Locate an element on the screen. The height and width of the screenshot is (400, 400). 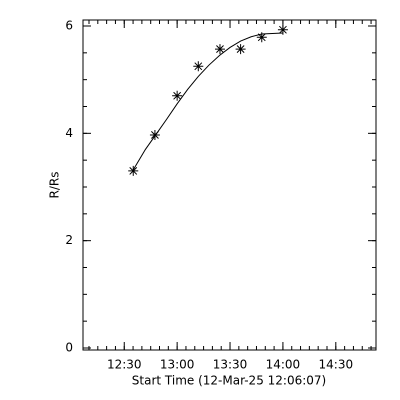
x-tick-label: 12:30 is located at coordinates (124, 365).